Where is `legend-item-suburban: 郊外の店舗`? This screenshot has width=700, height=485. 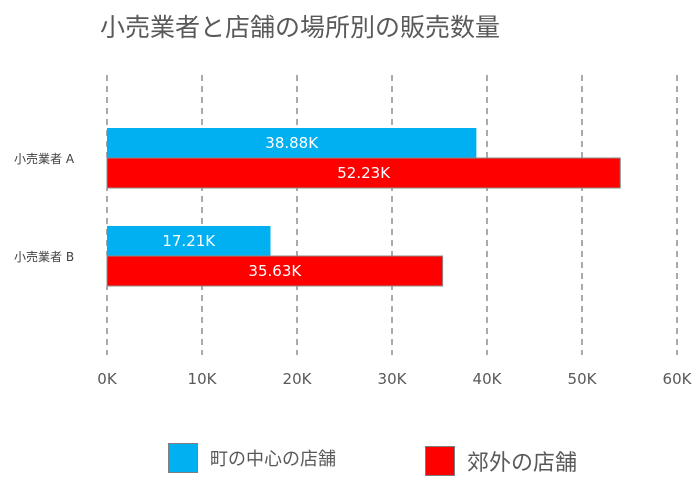 legend-item-suburban: 郊外の店舗 is located at coordinates (501, 461).